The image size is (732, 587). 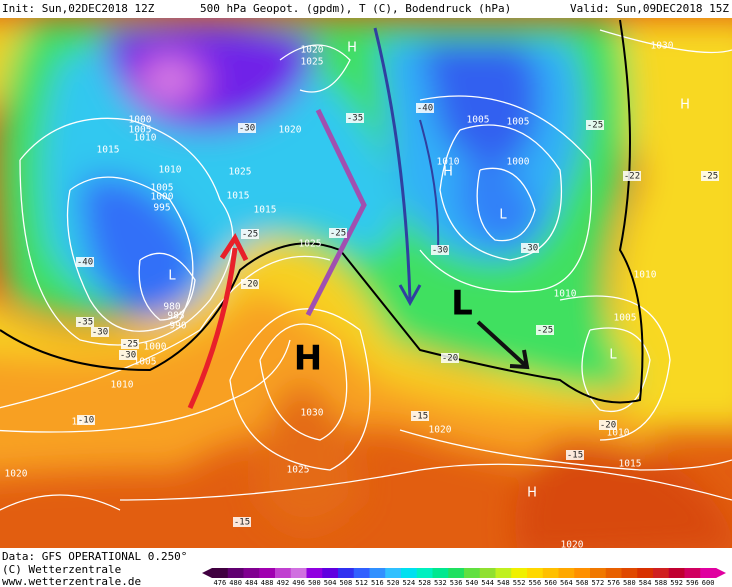 I want to click on blue-arrowhead, so click(x=410, y=295).